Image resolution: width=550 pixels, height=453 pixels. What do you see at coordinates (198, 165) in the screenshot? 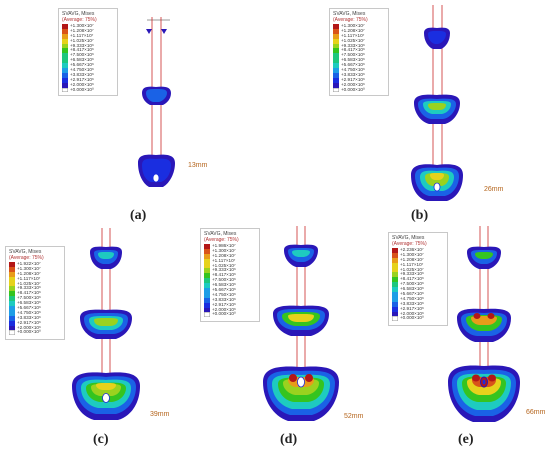
I see `depth-label-a: 13mm` at bounding box center [198, 165].